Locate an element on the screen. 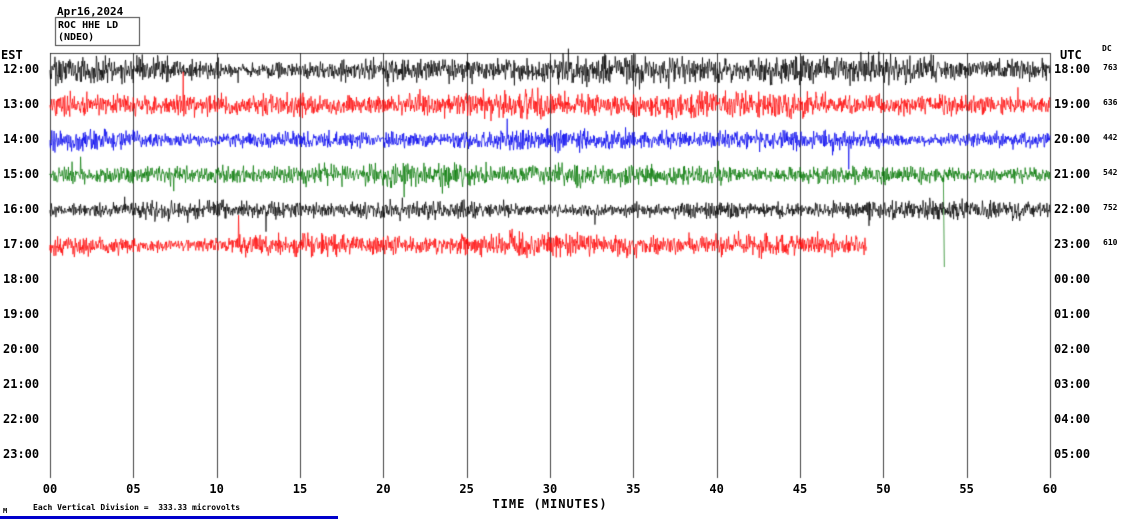  footer-logo: M is located at coordinates (5, 511).